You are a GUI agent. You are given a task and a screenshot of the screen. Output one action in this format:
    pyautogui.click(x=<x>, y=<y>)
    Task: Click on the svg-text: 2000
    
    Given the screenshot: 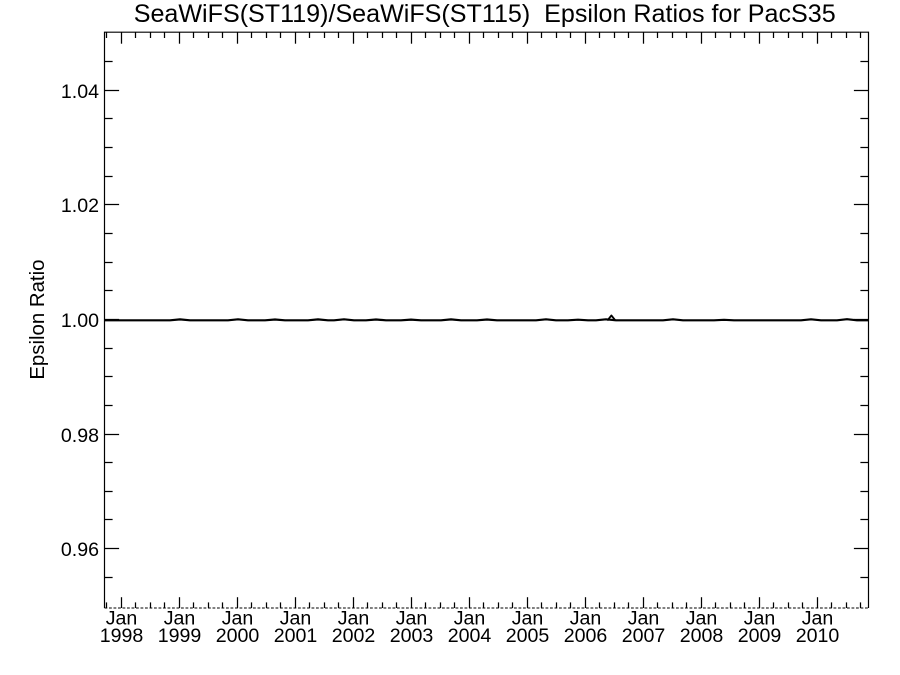 What is the action you would take?
    pyautogui.click(x=238, y=636)
    